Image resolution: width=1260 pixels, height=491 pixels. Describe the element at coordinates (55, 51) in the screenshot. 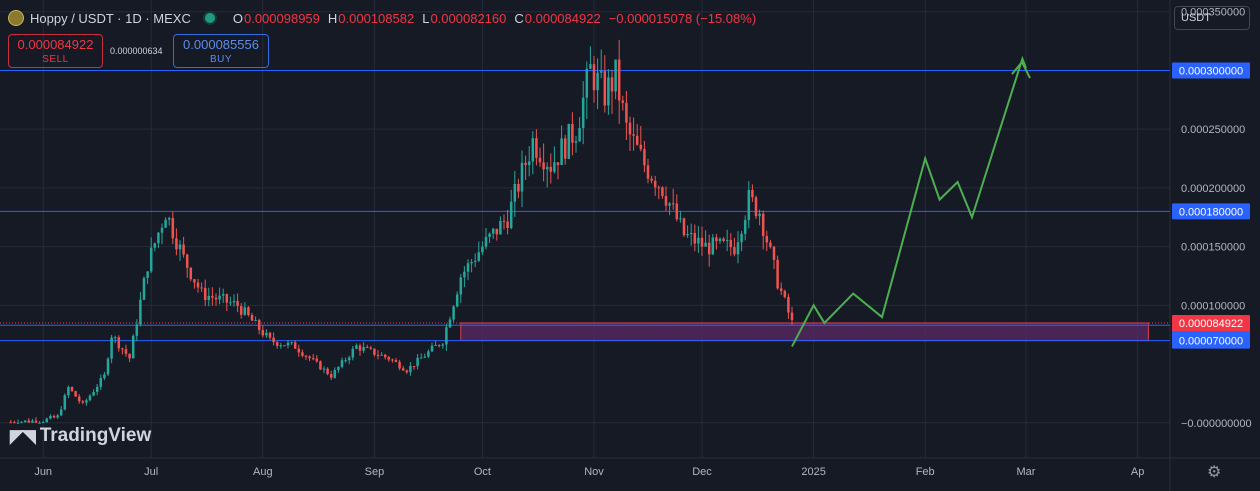

I see `sell-button: 0.000084922 SELL` at that location.